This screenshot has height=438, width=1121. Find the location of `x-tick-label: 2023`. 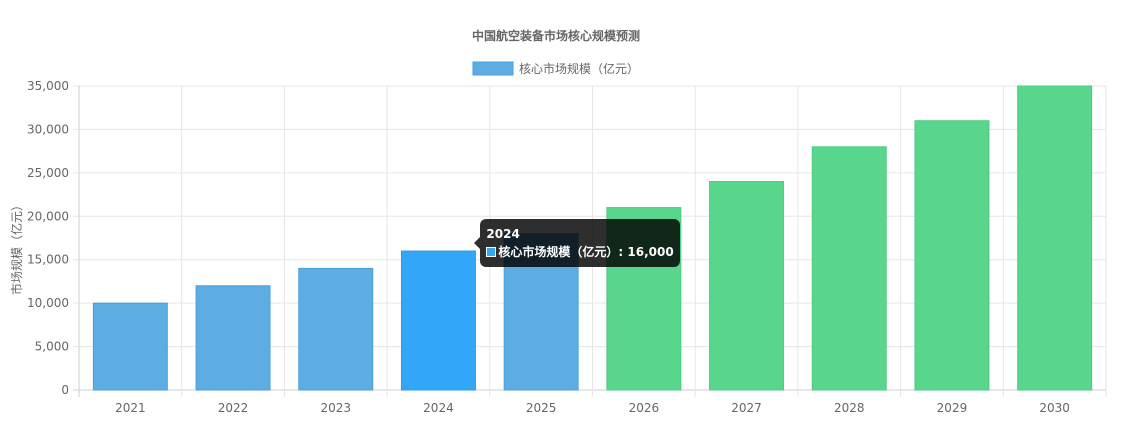

x-tick-label: 2023 is located at coordinates (335, 408).